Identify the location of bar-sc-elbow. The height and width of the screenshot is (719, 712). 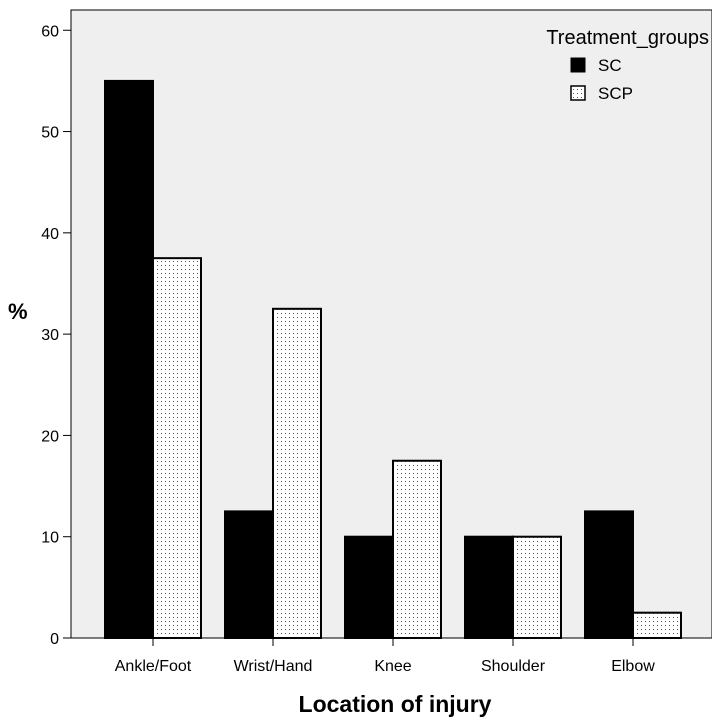
(609, 574).